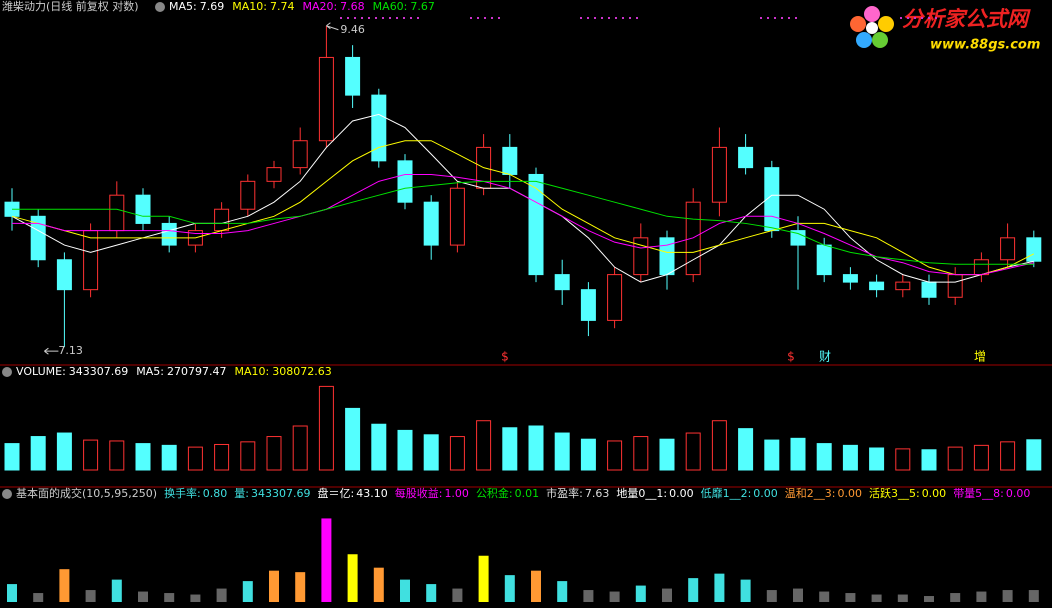  I want to click on header-text: MA20:, so click(319, 6).